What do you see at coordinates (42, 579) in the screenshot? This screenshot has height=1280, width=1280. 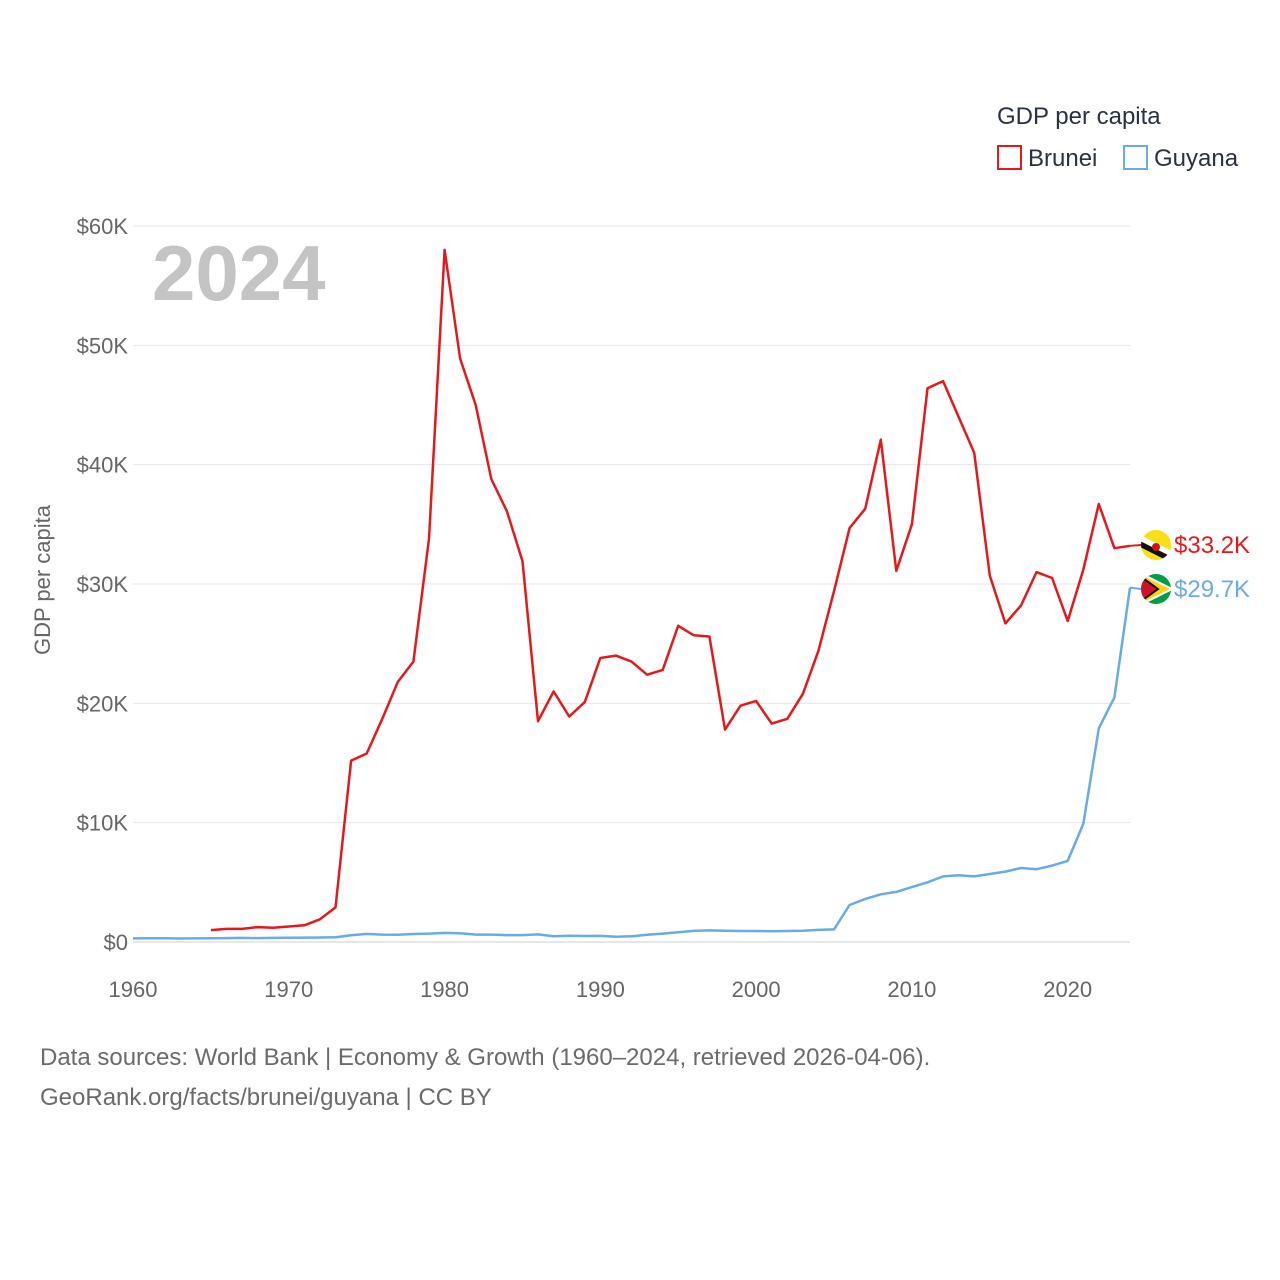 I see `y-axis-title: GDP per capita` at bounding box center [42, 579].